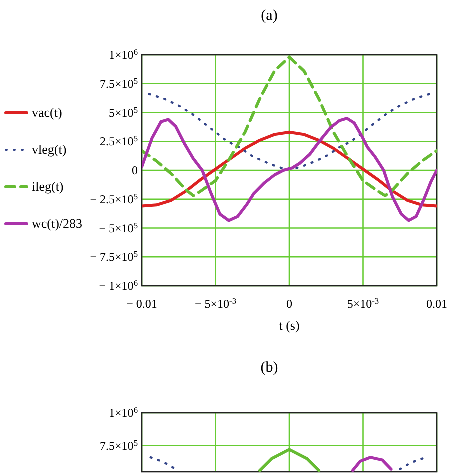  I want to click on chart-title: (a), so click(269, 16).